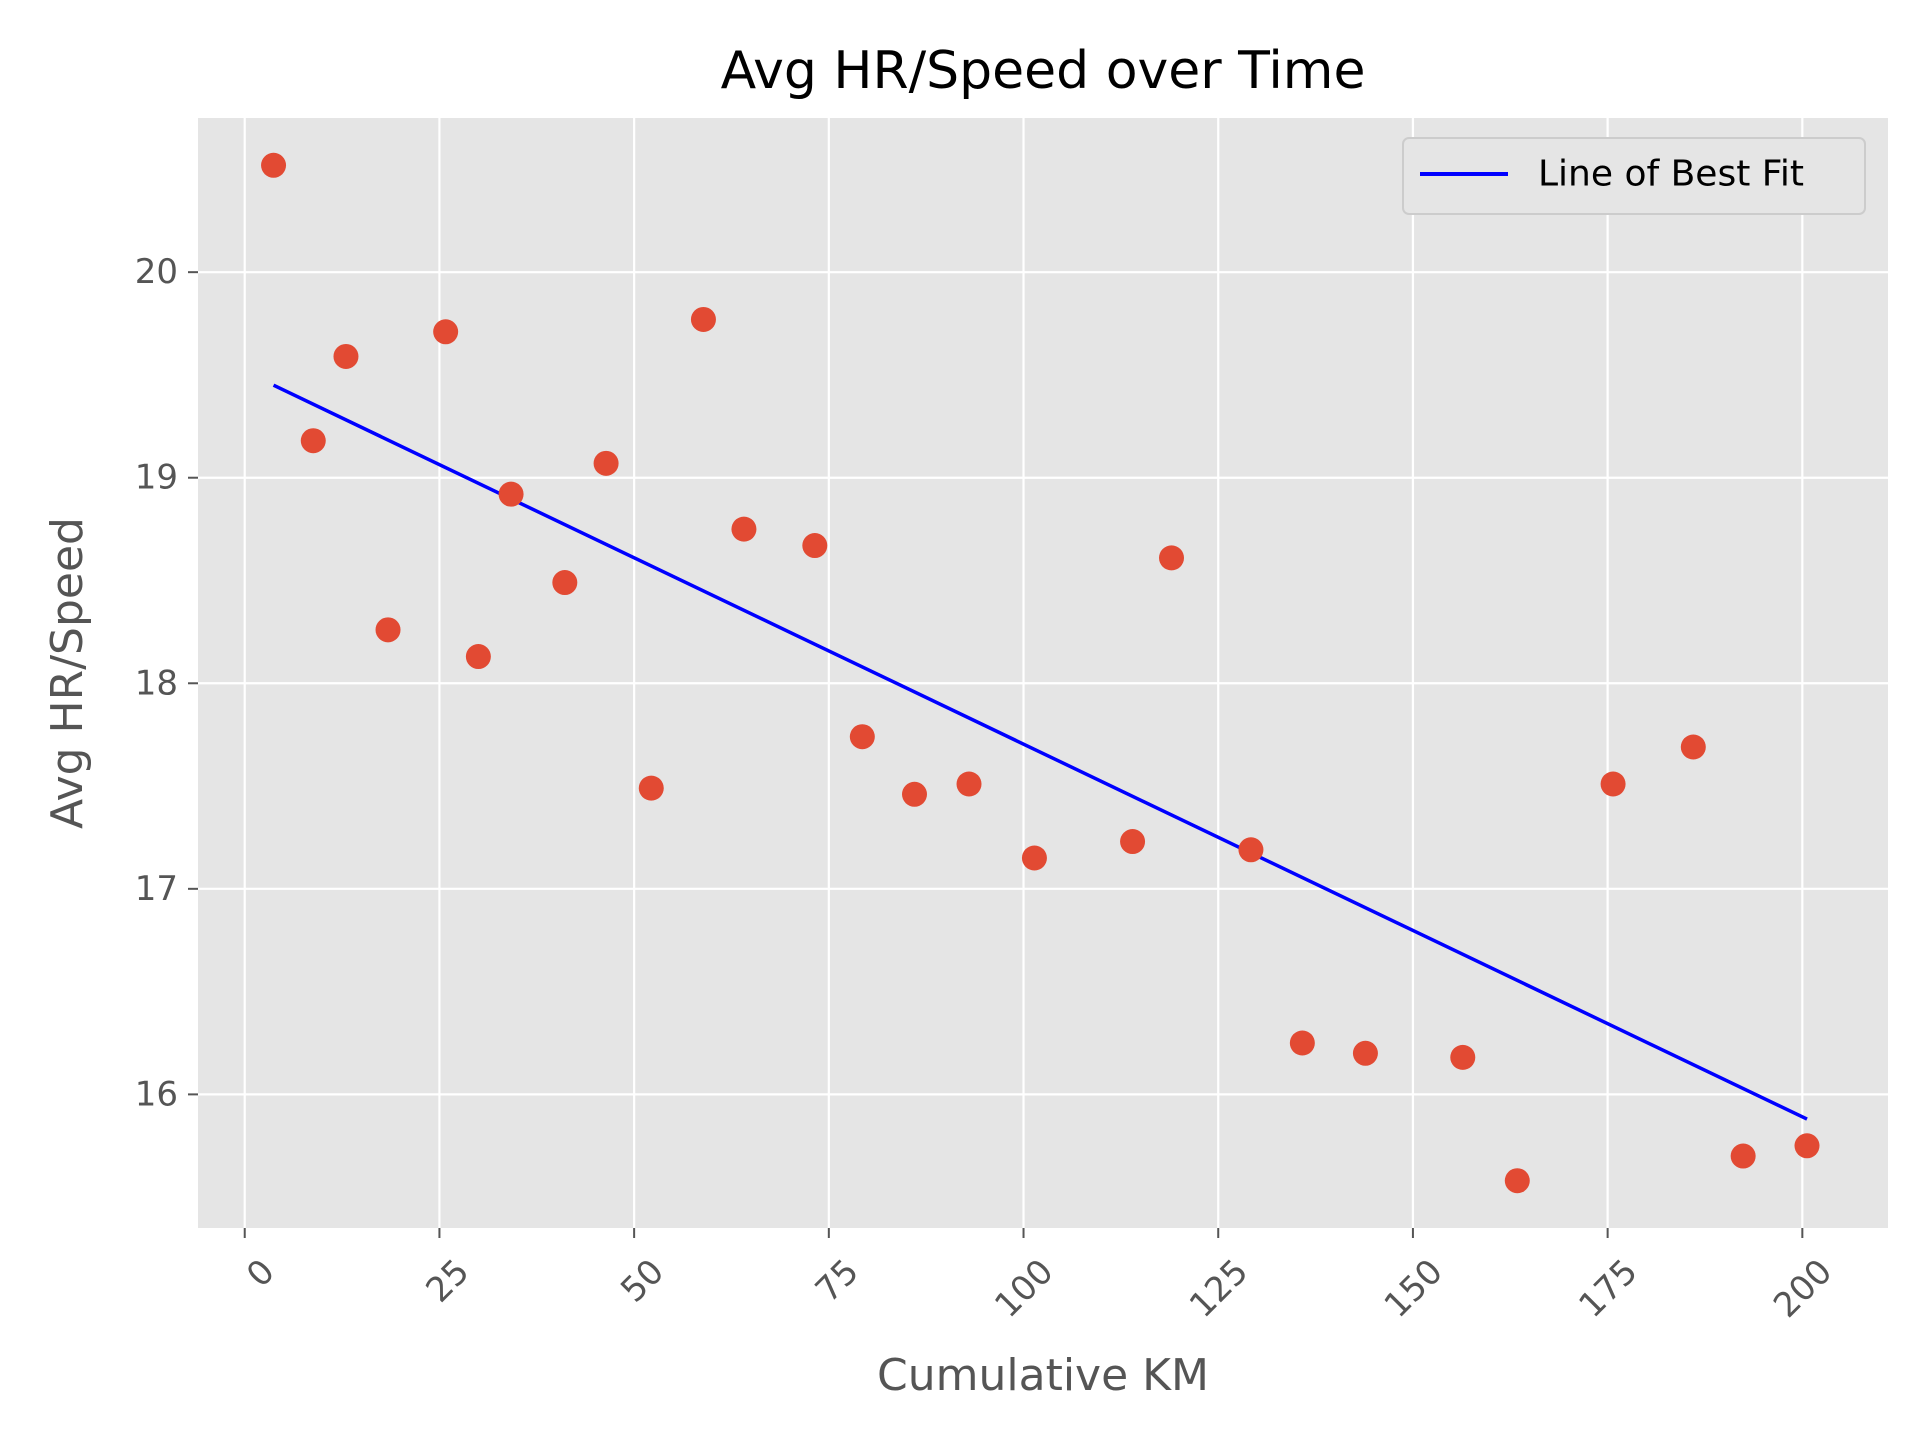 The height and width of the screenshot is (1440, 1920). I want to click on x-tick-label: 150, so click(1414, 1289).